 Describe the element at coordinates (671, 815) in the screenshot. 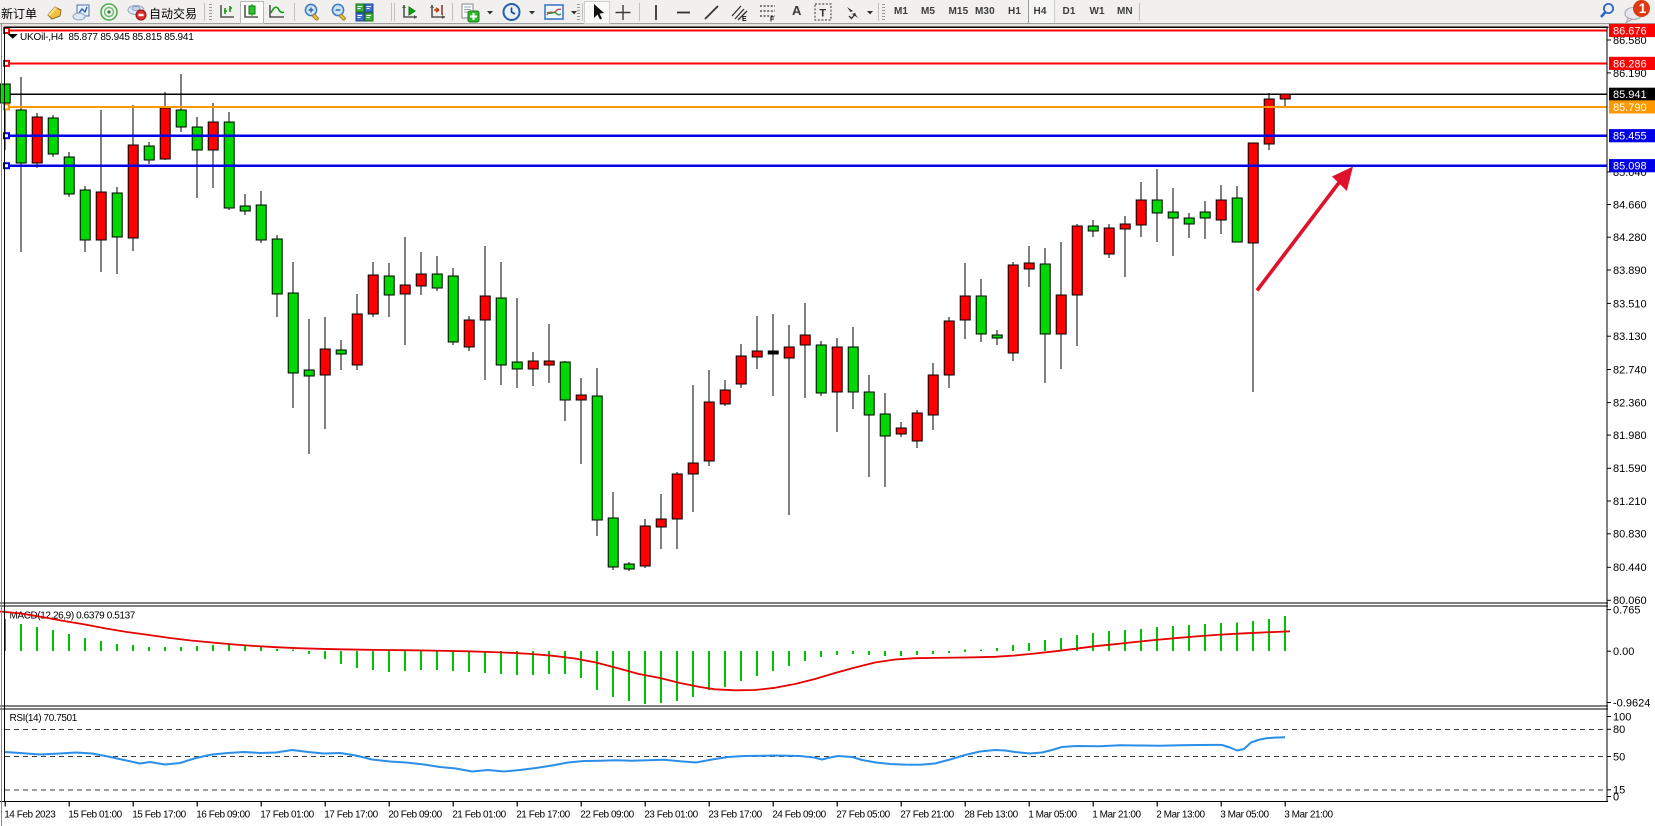

I see `svg-text: 23 Feb 01:00` at that location.